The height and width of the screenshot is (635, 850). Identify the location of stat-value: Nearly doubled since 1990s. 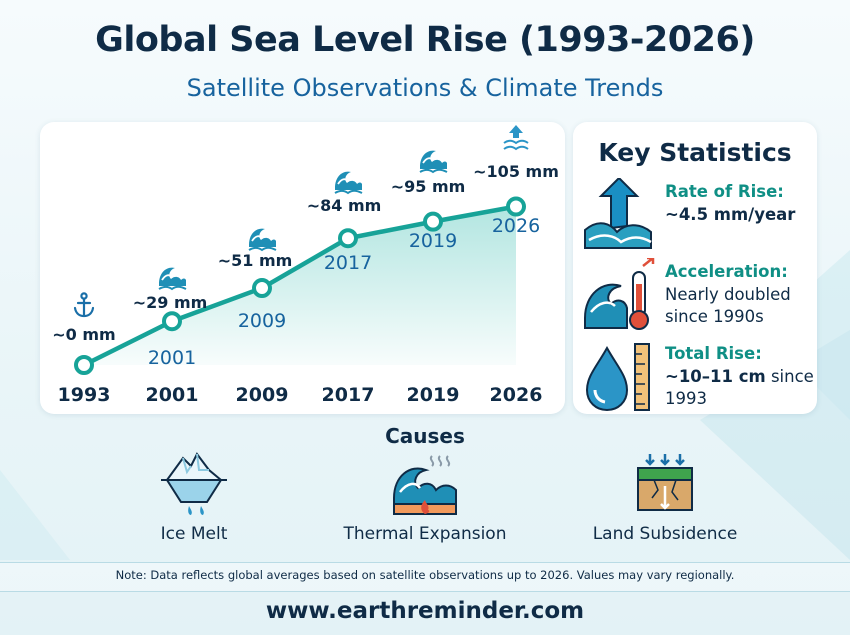
(728, 305).